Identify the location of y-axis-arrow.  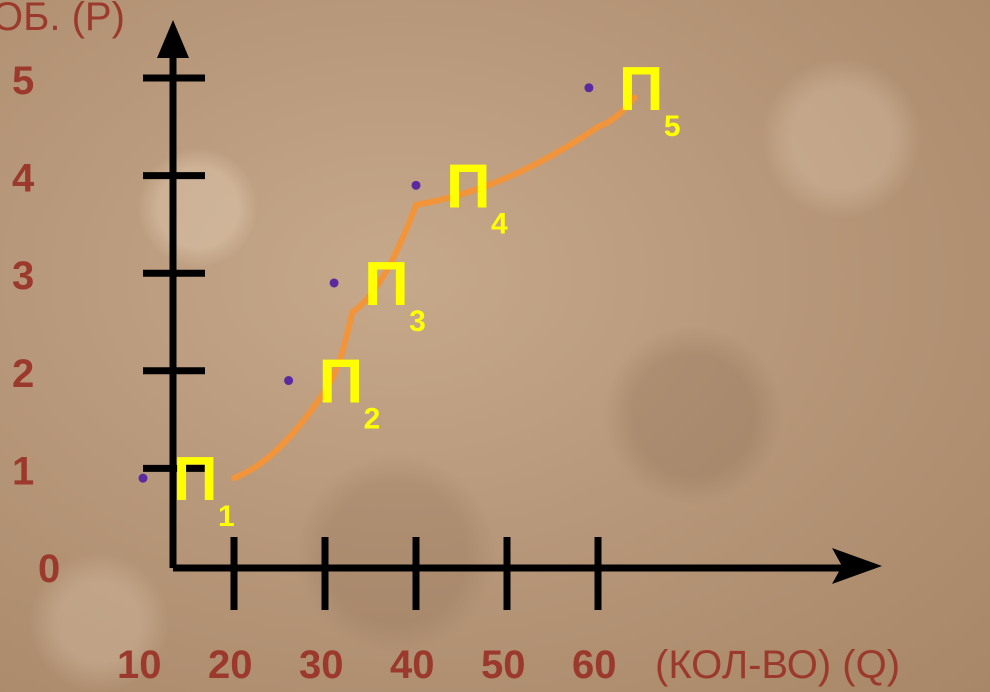
(173, 39).